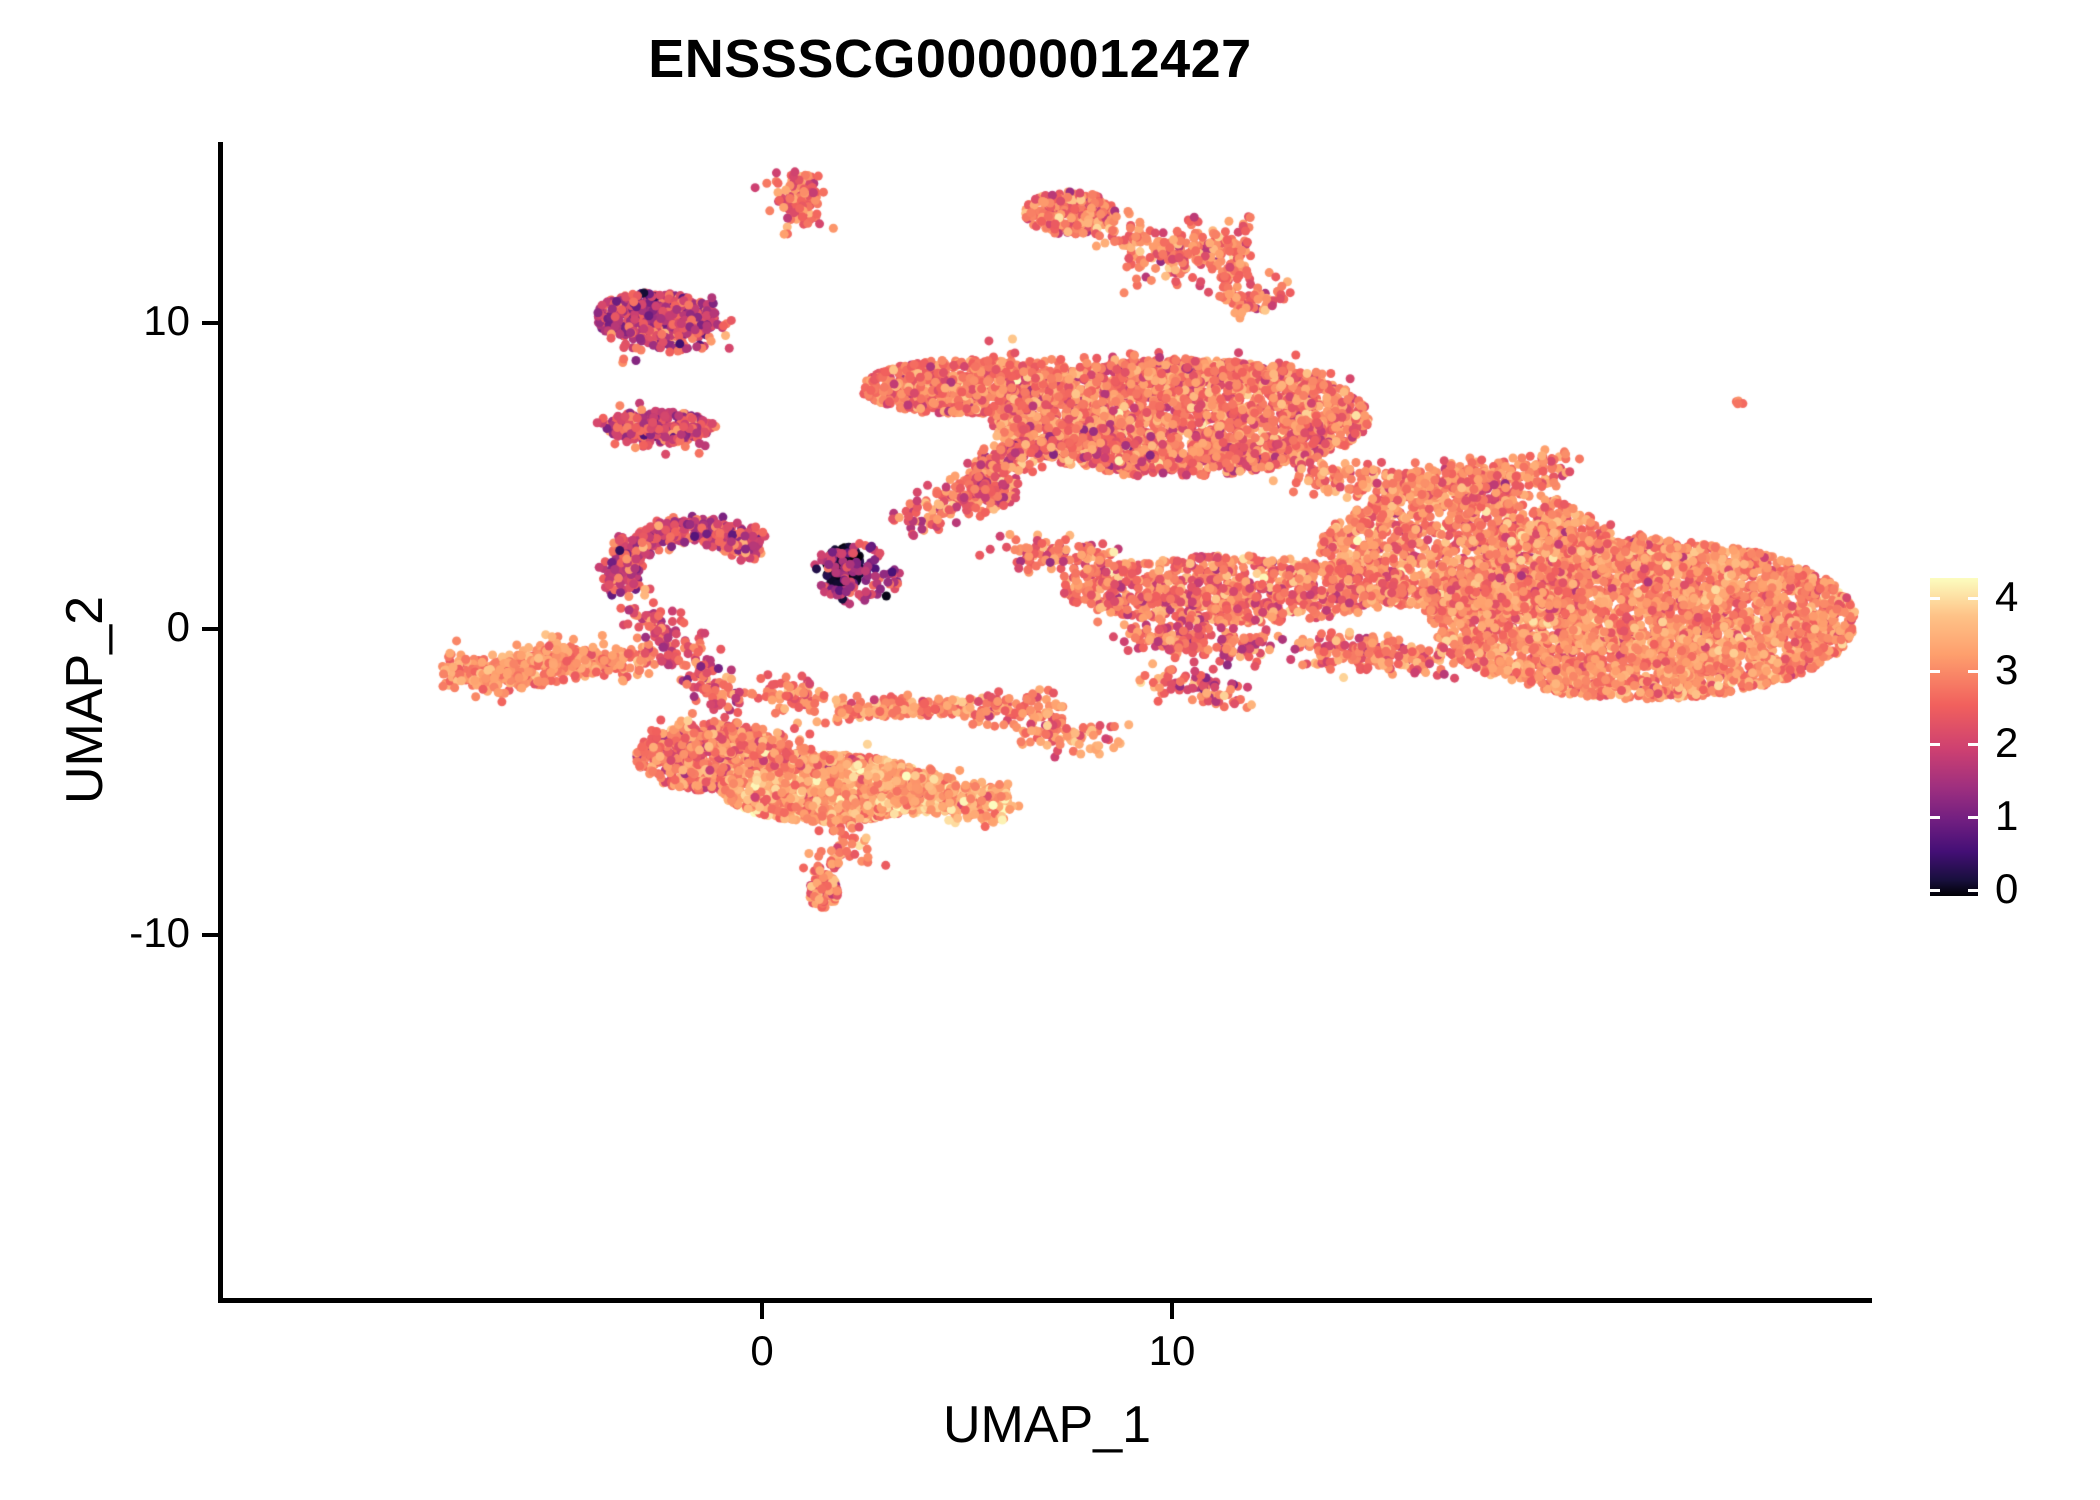 The width and height of the screenshot is (2100, 1500). What do you see at coordinates (159, 932) in the screenshot?
I see `y-tick-label--10: -10` at bounding box center [159, 932].